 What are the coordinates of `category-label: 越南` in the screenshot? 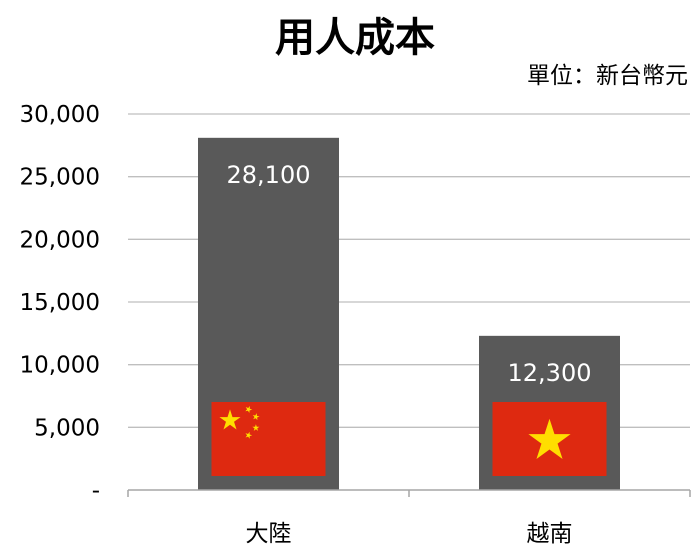 It's located at (550, 534).